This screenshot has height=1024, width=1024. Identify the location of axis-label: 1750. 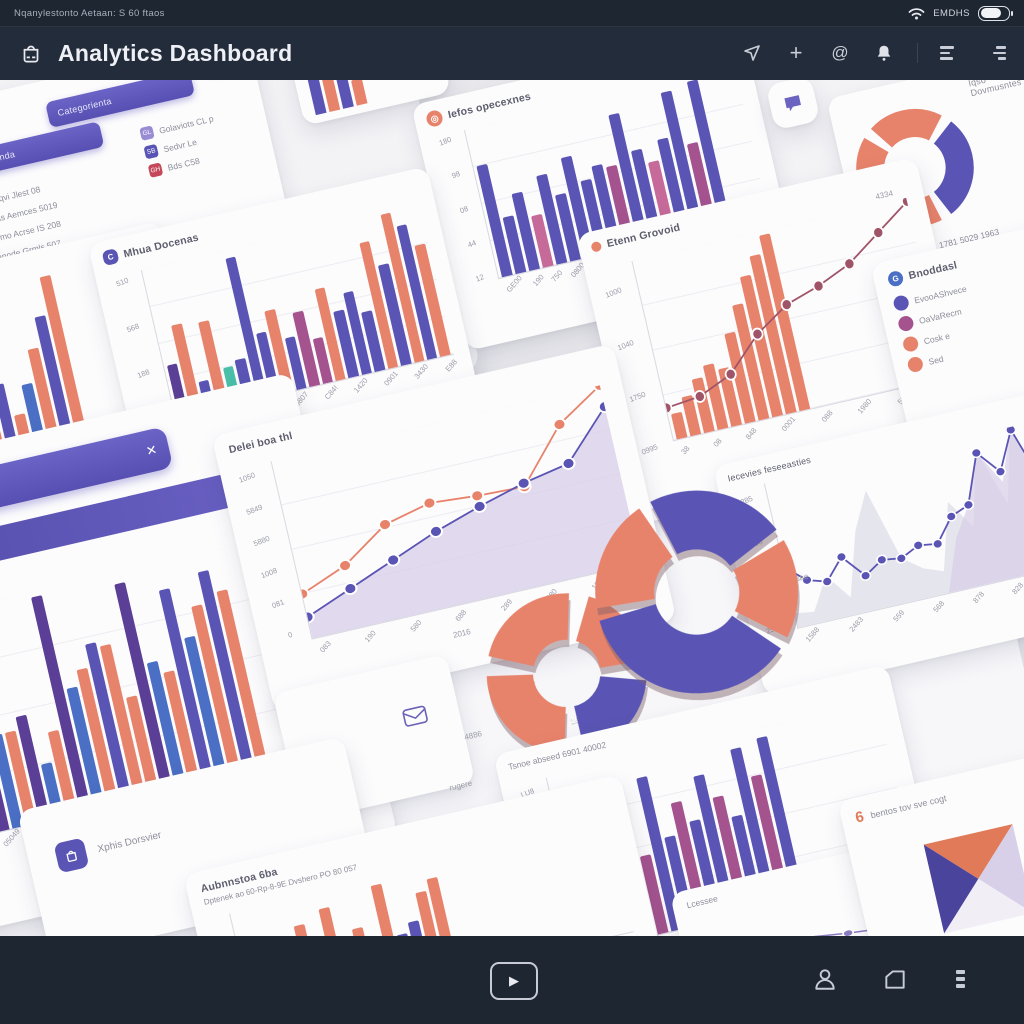
(638, 397).